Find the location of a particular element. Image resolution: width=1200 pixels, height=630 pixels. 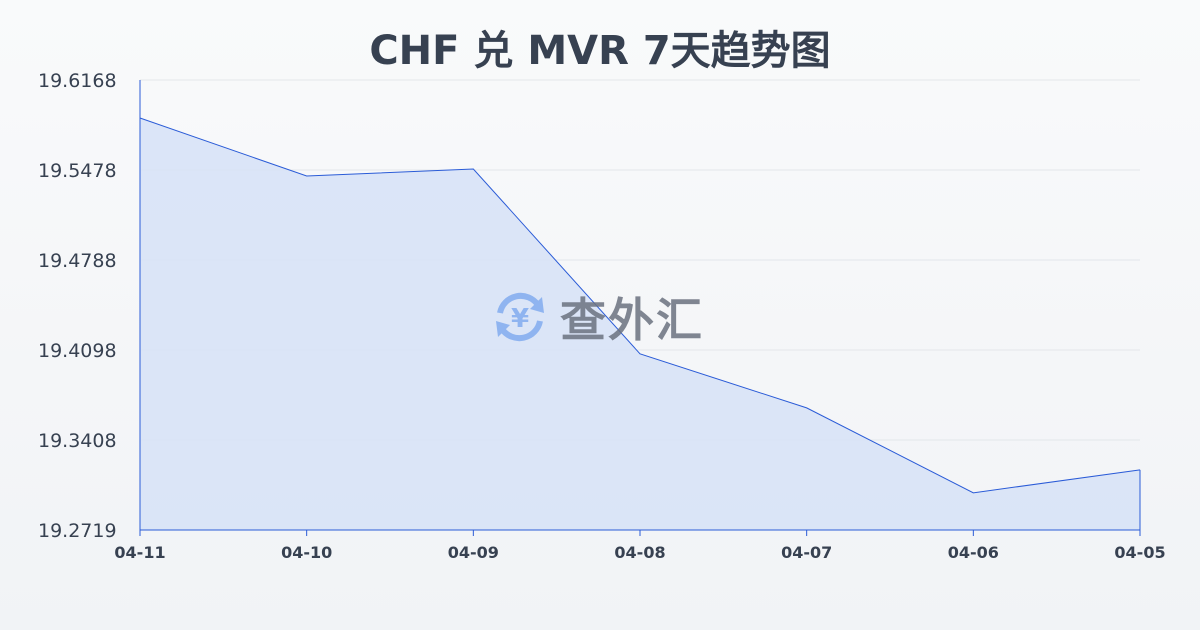

x-tick-label: 04-09 is located at coordinates (473, 552).